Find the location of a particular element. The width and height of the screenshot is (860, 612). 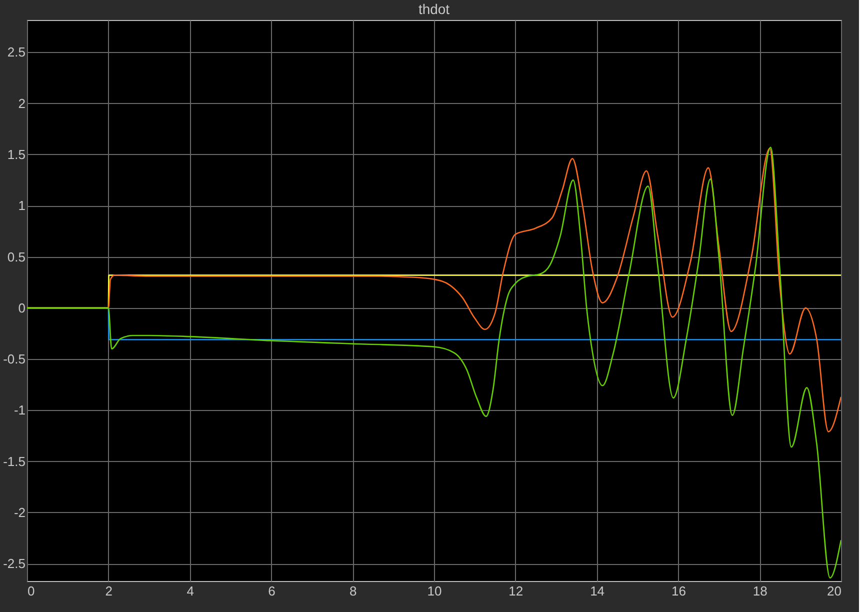

y-tick-label: 1.5 is located at coordinates (16, 154).